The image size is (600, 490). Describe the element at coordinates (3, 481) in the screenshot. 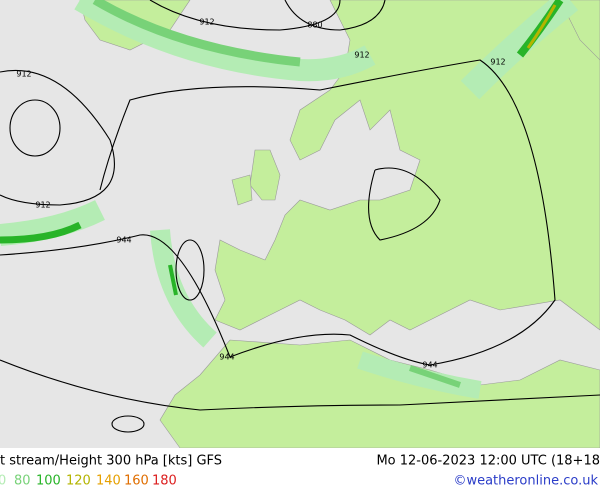

I see `legend-item: 0` at that location.